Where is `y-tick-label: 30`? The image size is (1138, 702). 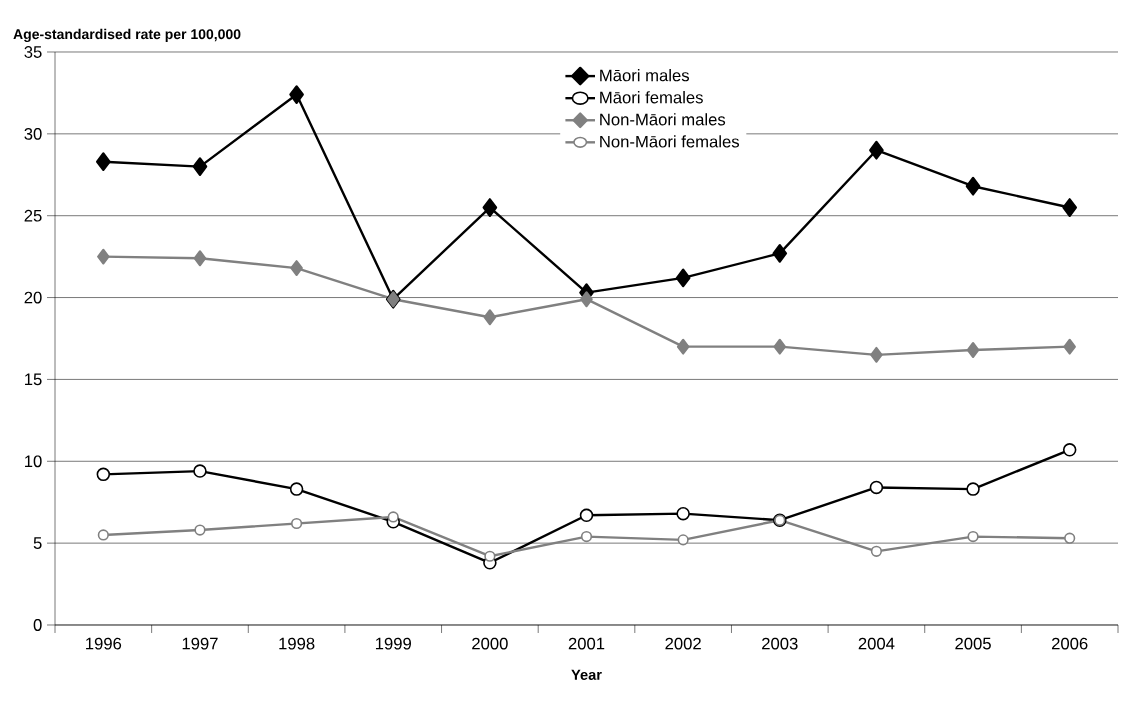
y-tick-label: 30 is located at coordinates (33, 133).